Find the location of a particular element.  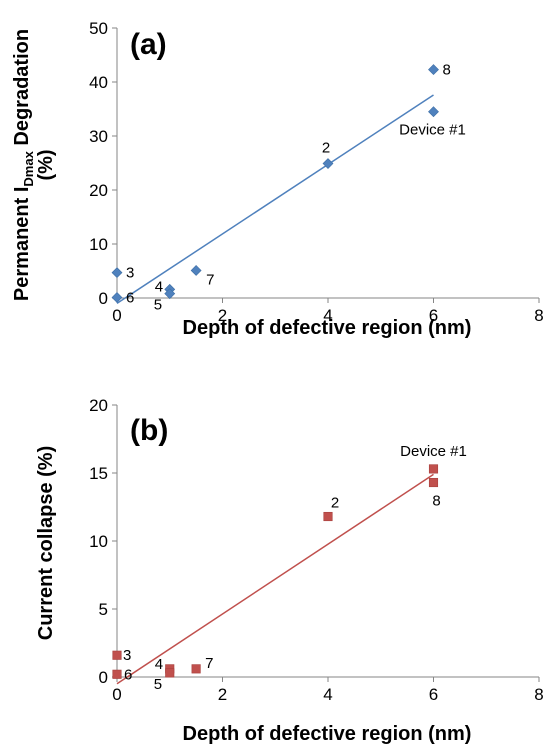

chart-b-x-axis-title: Depth of defective region (nm) is located at coordinates (327, 734).